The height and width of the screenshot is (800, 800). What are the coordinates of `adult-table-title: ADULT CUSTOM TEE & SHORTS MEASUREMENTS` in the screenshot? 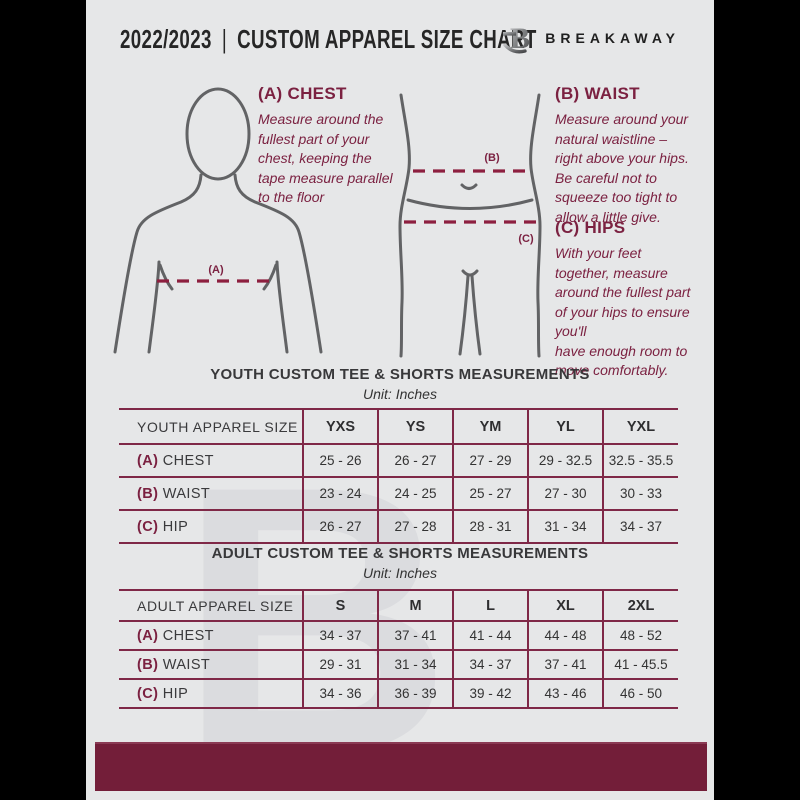 It's located at (400, 553).